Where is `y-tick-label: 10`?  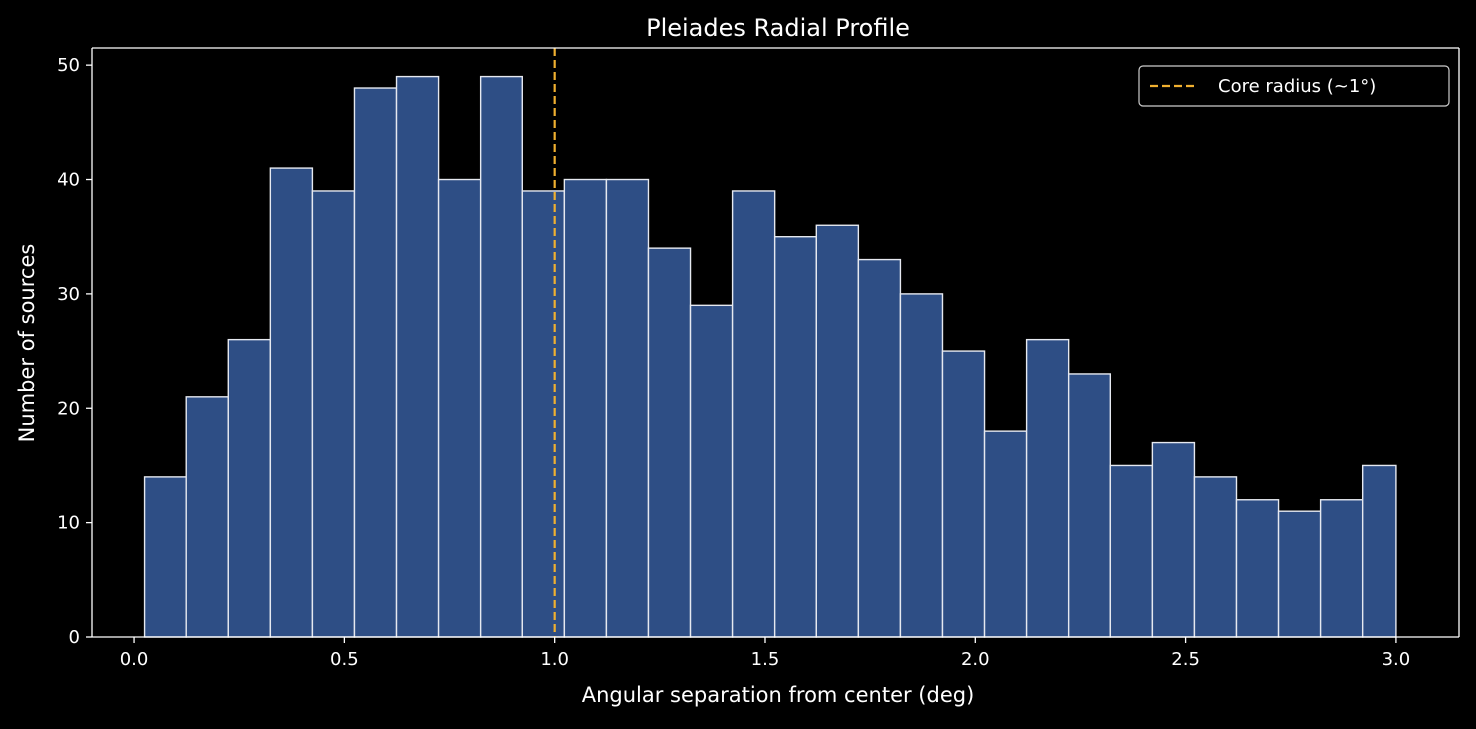 y-tick-label: 10 is located at coordinates (68, 523).